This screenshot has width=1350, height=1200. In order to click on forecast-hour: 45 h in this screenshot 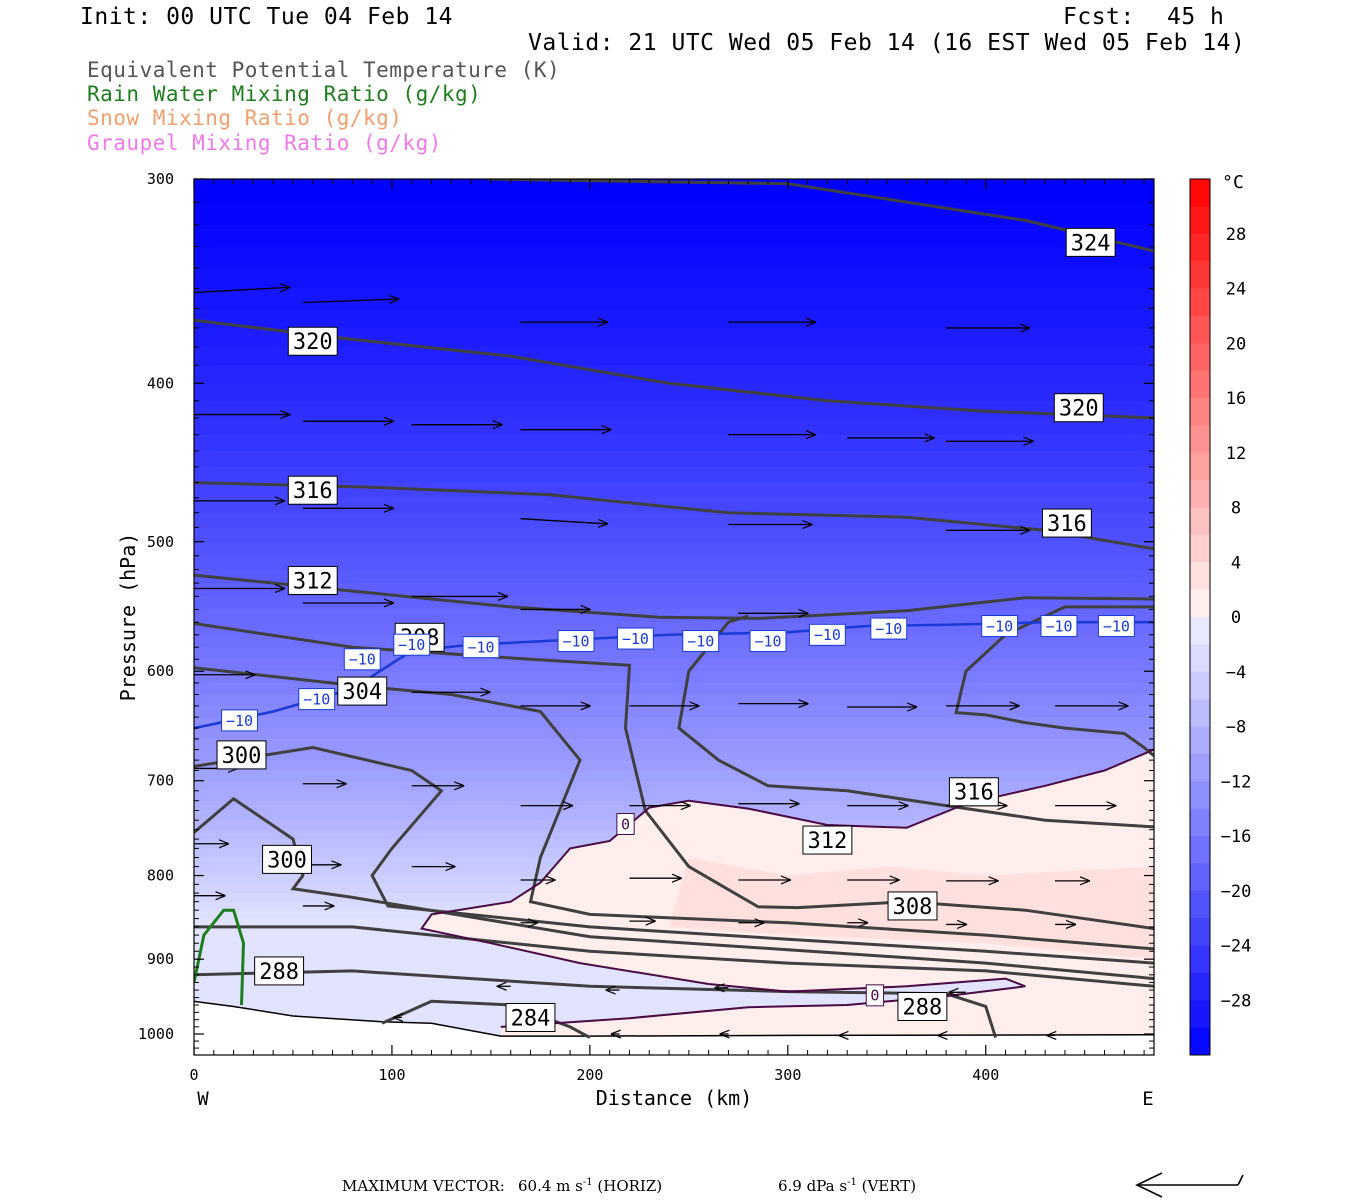, I will do `click(1196, 17)`.